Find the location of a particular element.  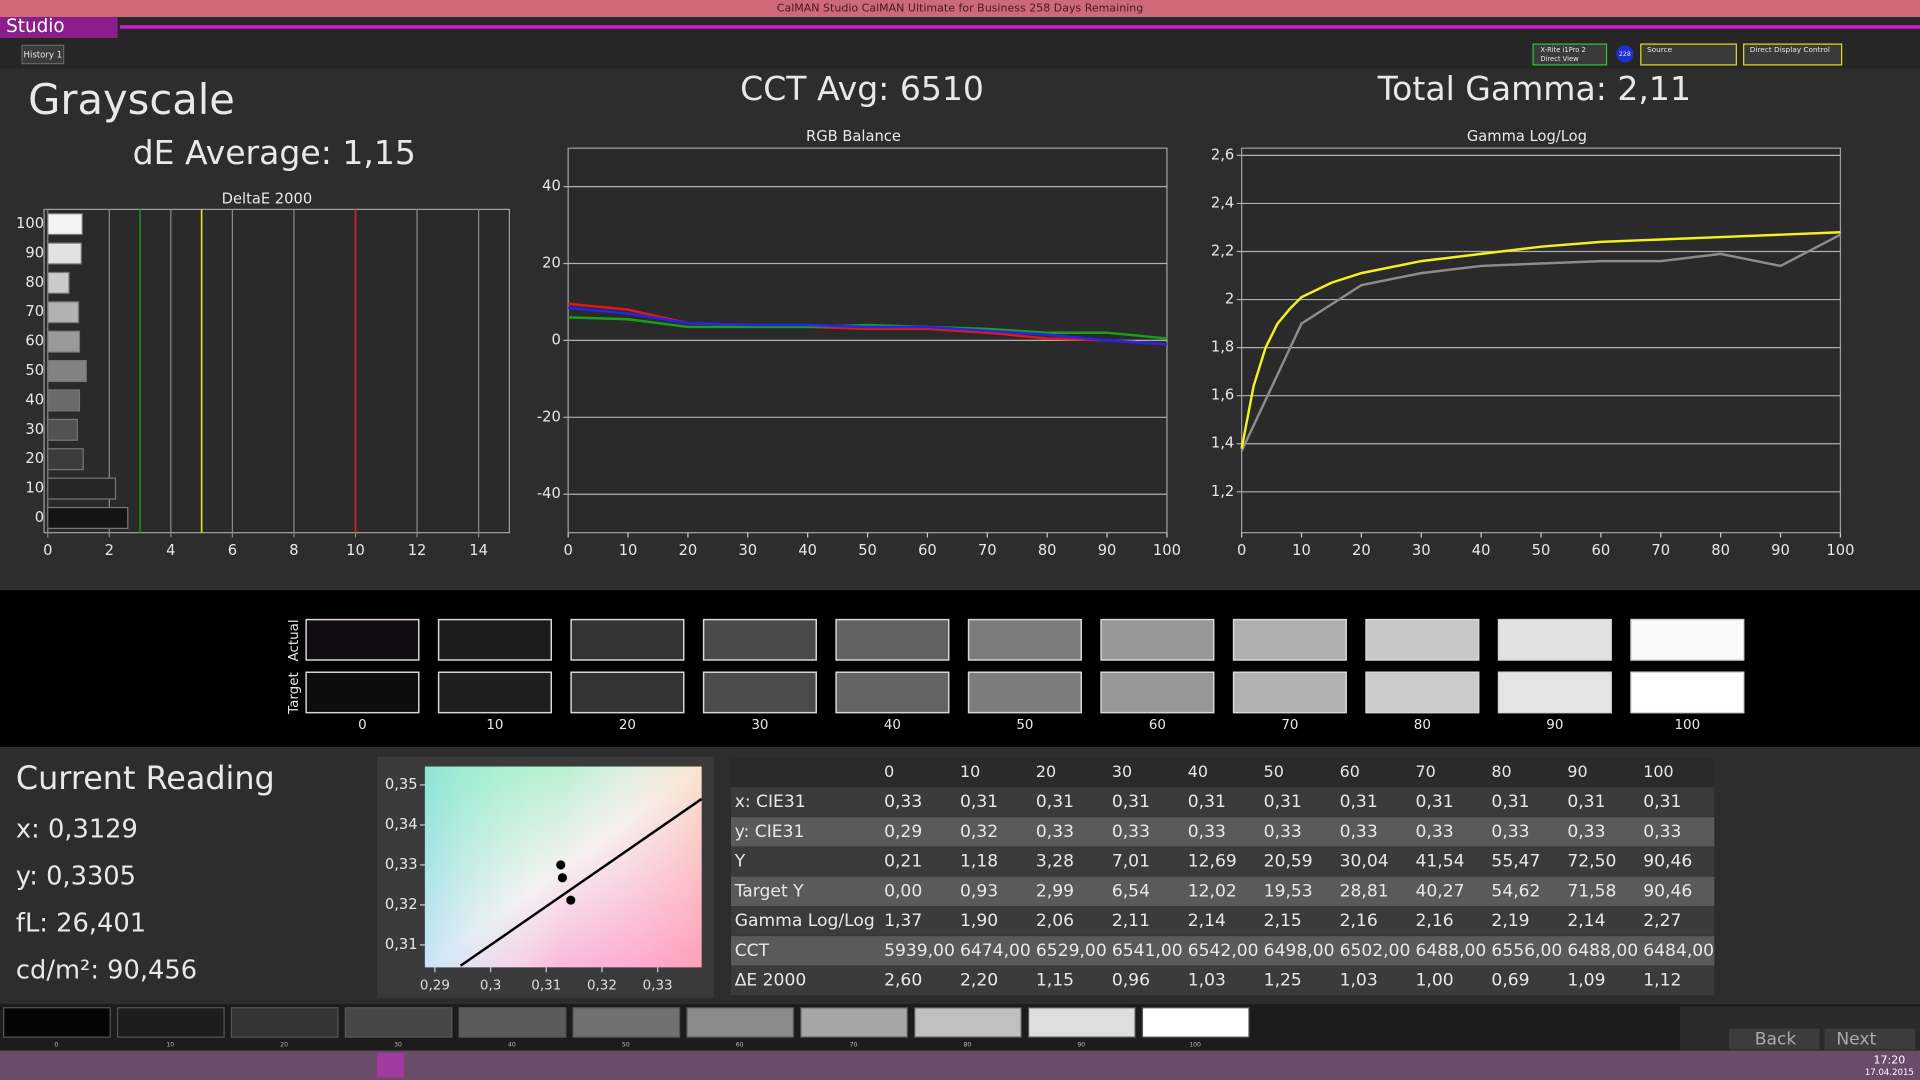

x-tick-label: 80 is located at coordinates (1047, 550).